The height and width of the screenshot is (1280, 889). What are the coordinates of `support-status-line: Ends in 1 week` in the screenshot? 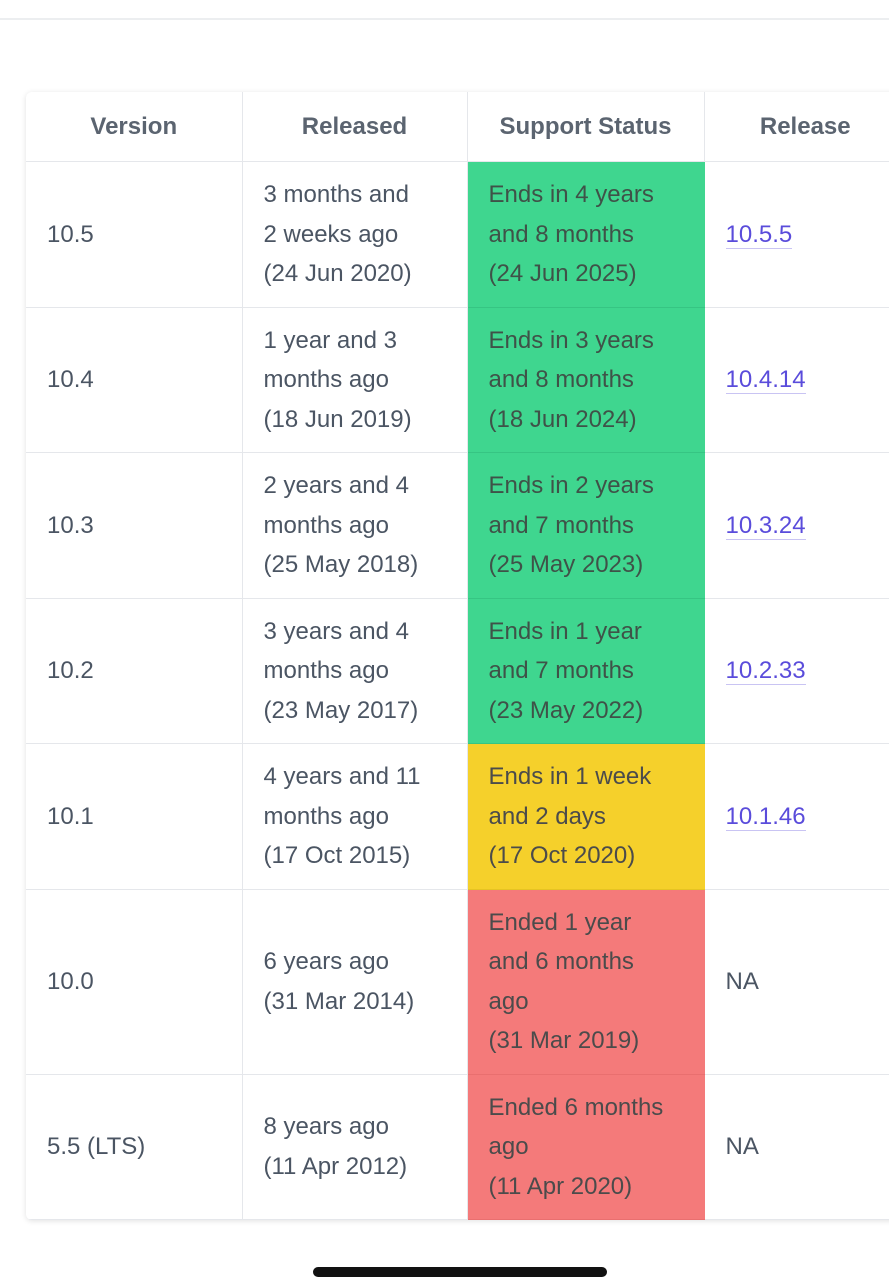 It's located at (570, 776).